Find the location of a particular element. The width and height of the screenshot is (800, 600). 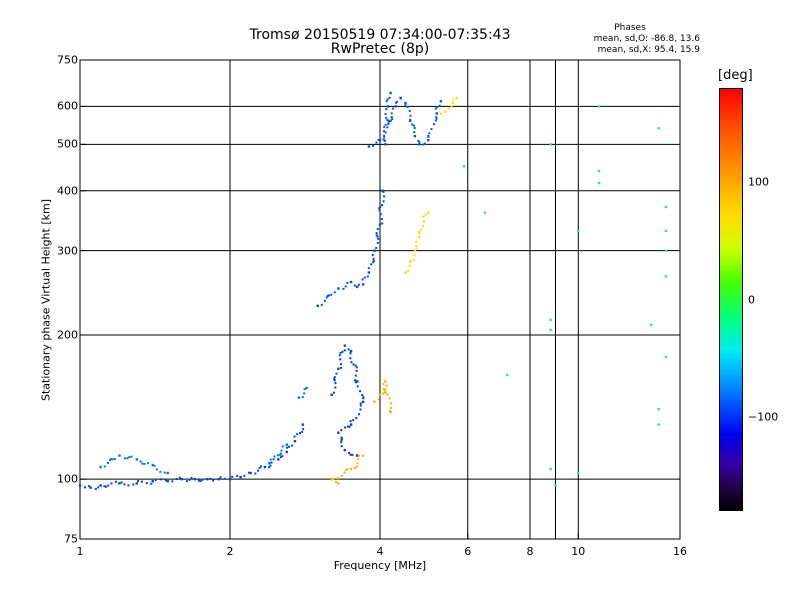

x-tick-label: 10 is located at coordinates (578, 551).